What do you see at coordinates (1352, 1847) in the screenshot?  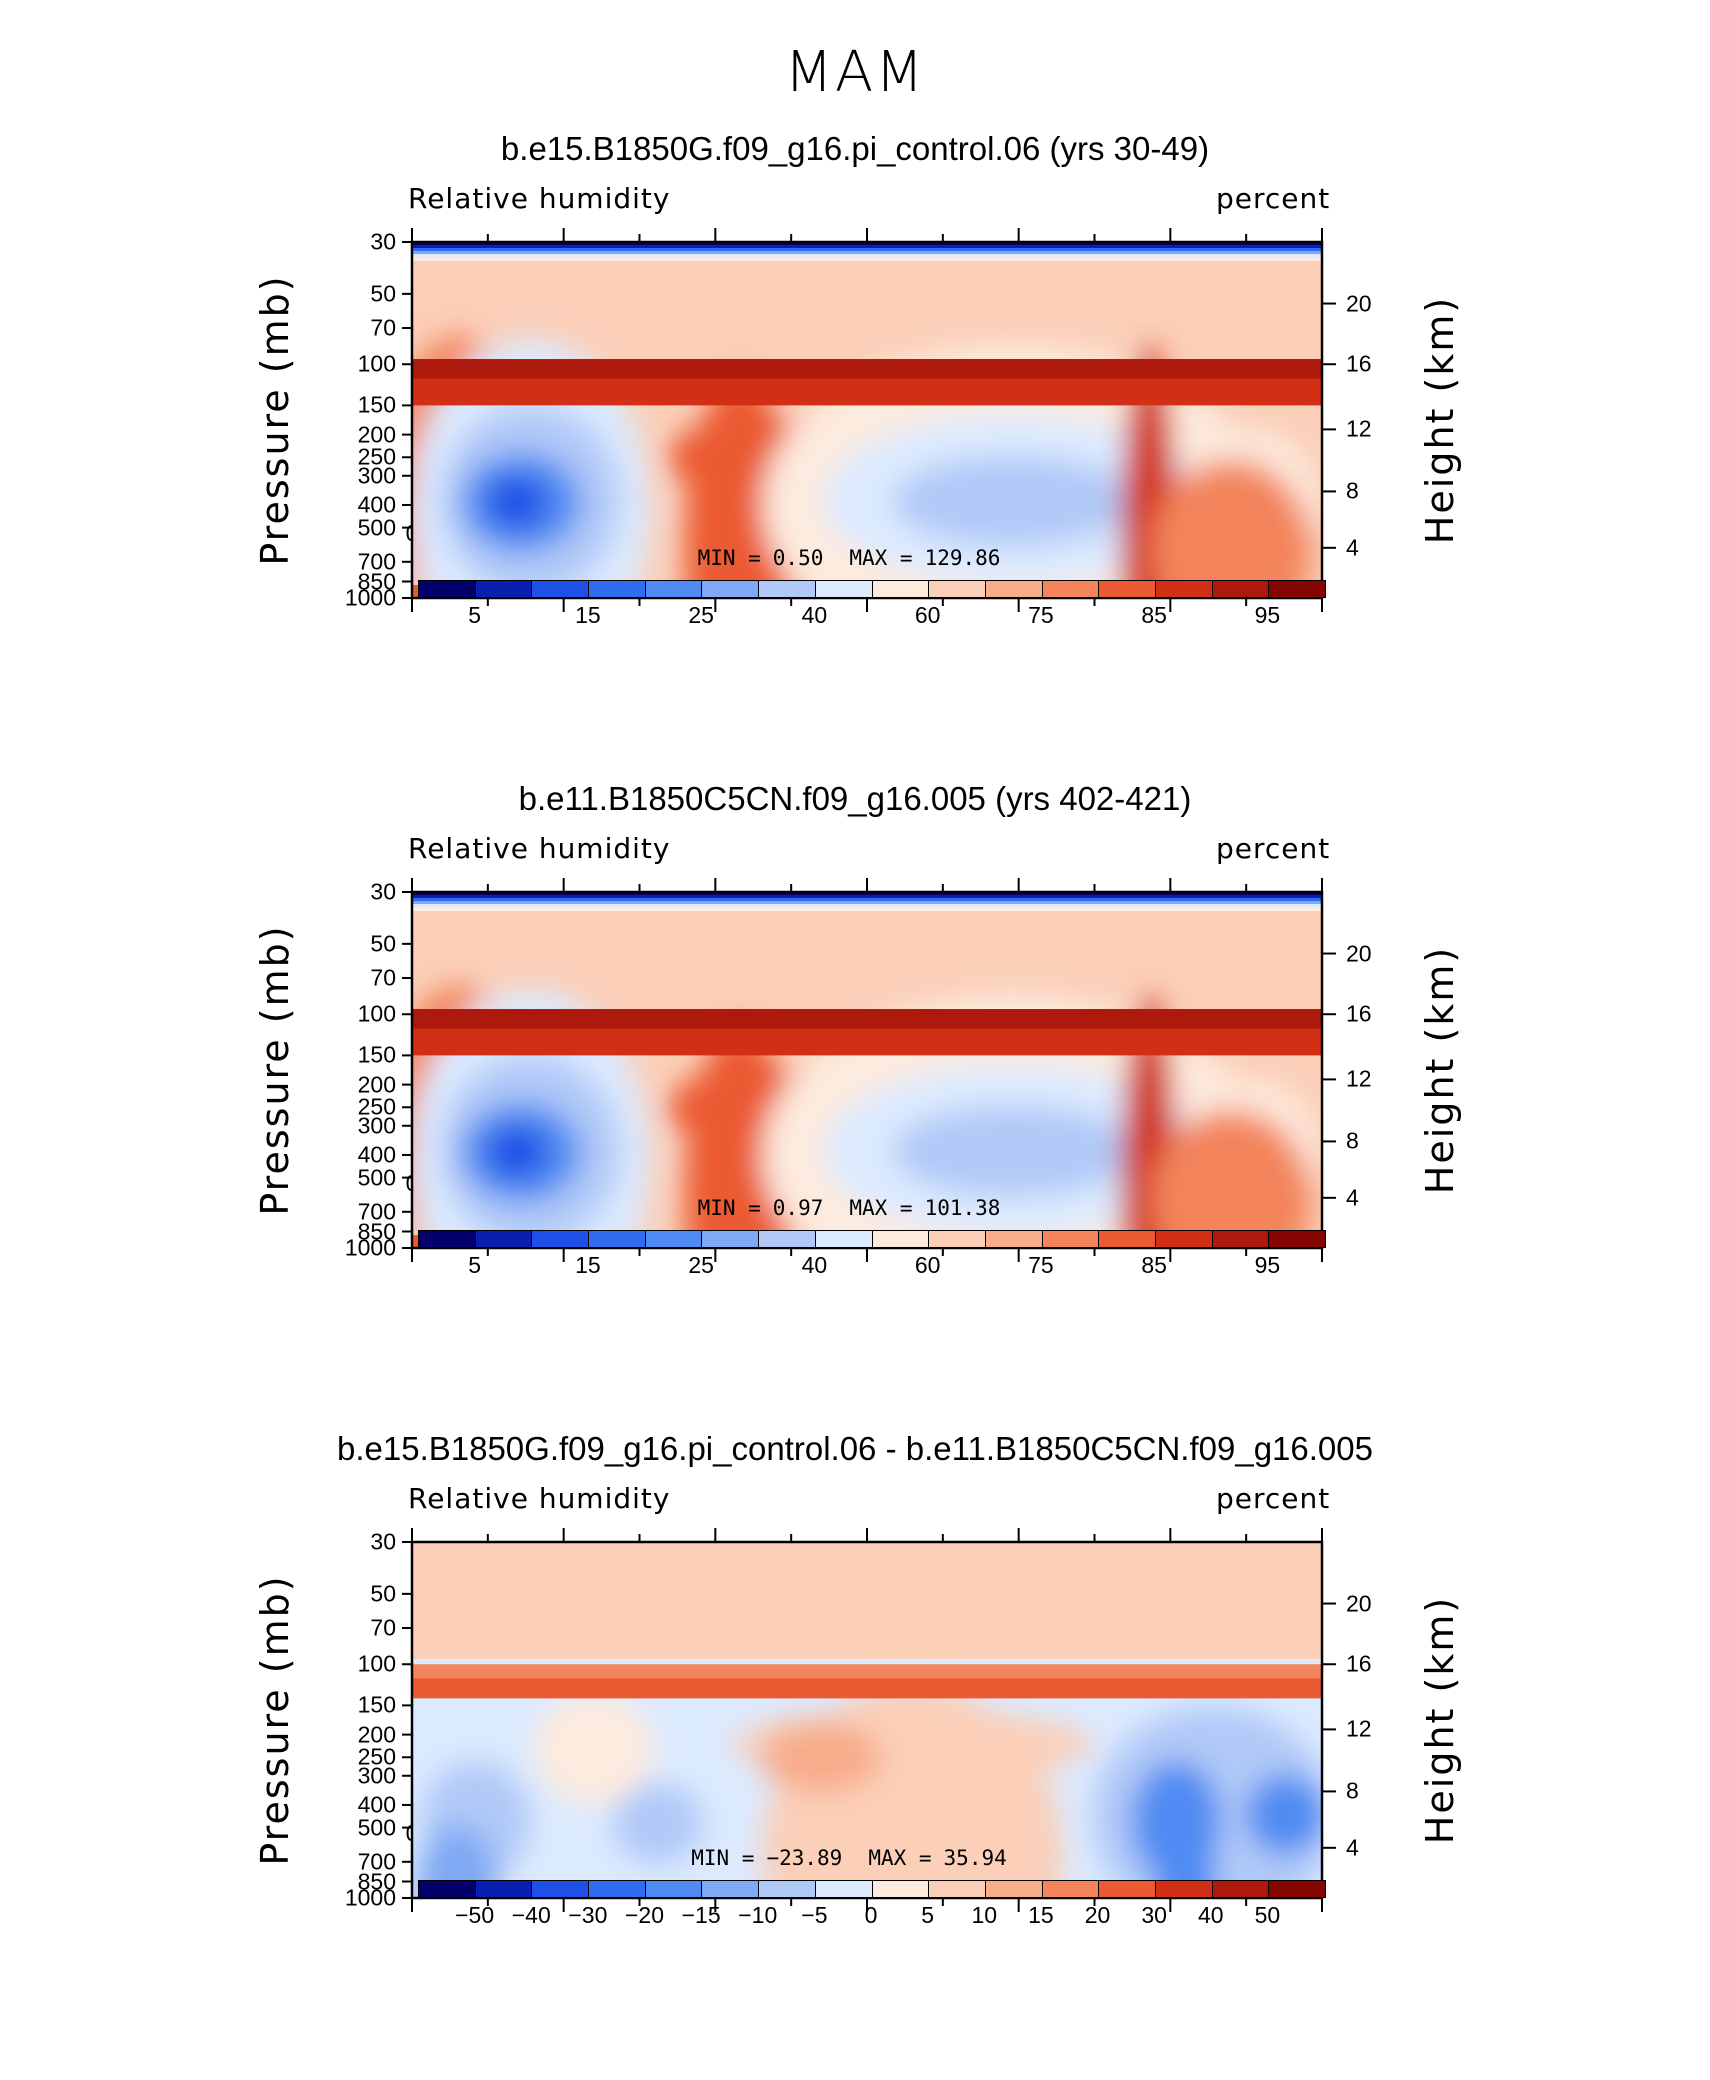 I see `height-tick-label: 4` at bounding box center [1352, 1847].